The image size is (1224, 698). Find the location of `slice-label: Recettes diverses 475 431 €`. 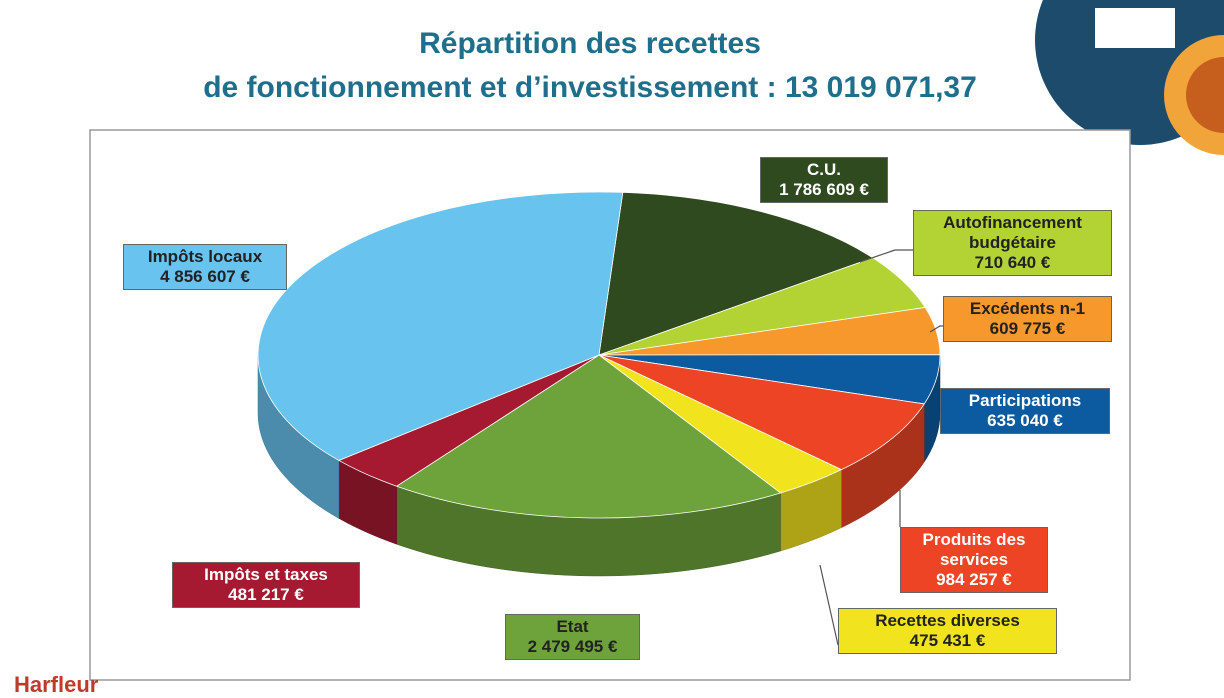

slice-label: Recettes diverses 475 431 € is located at coordinates (947, 631).